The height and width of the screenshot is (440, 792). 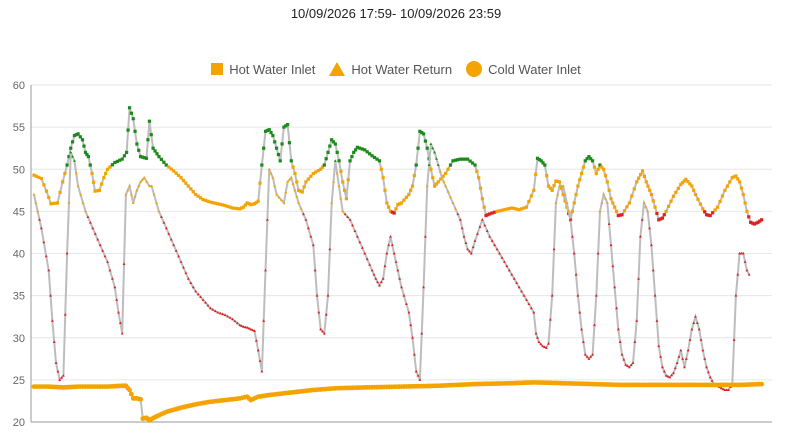 I want to click on series-cold-water-inlet, so click(x=398, y=401).